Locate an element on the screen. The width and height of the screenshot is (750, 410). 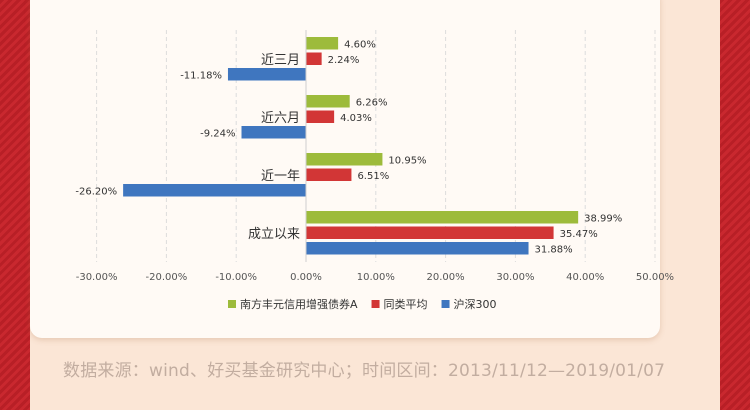
right-border-stripe is located at coordinates (735, 205).